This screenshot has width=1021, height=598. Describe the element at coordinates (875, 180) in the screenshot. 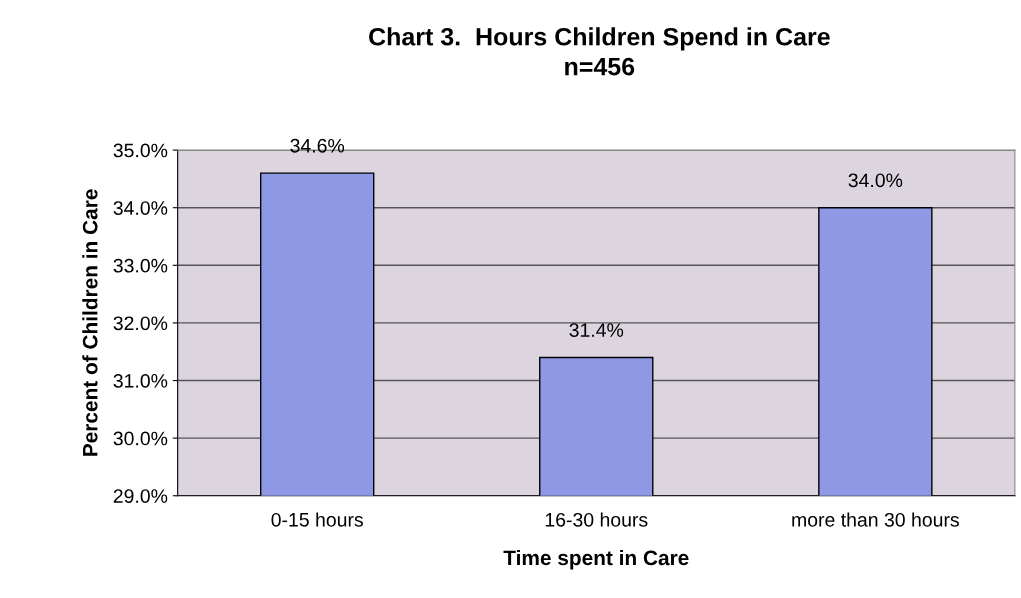

I see `data-label: 34.0%` at that location.